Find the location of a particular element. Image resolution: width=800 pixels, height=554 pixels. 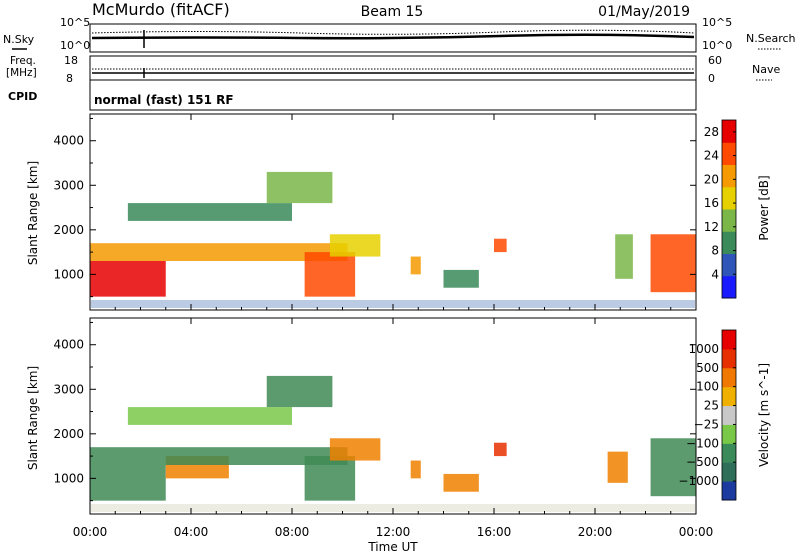

noise-left-tick-bottom: 10^0 is located at coordinates (75, 45).